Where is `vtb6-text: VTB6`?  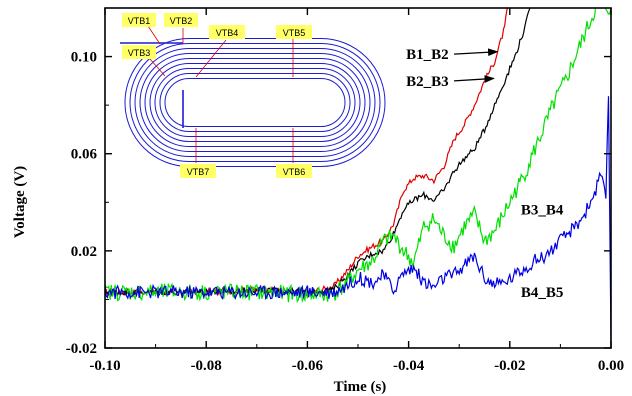 vtb6-text: VTB6 is located at coordinates (294, 172).